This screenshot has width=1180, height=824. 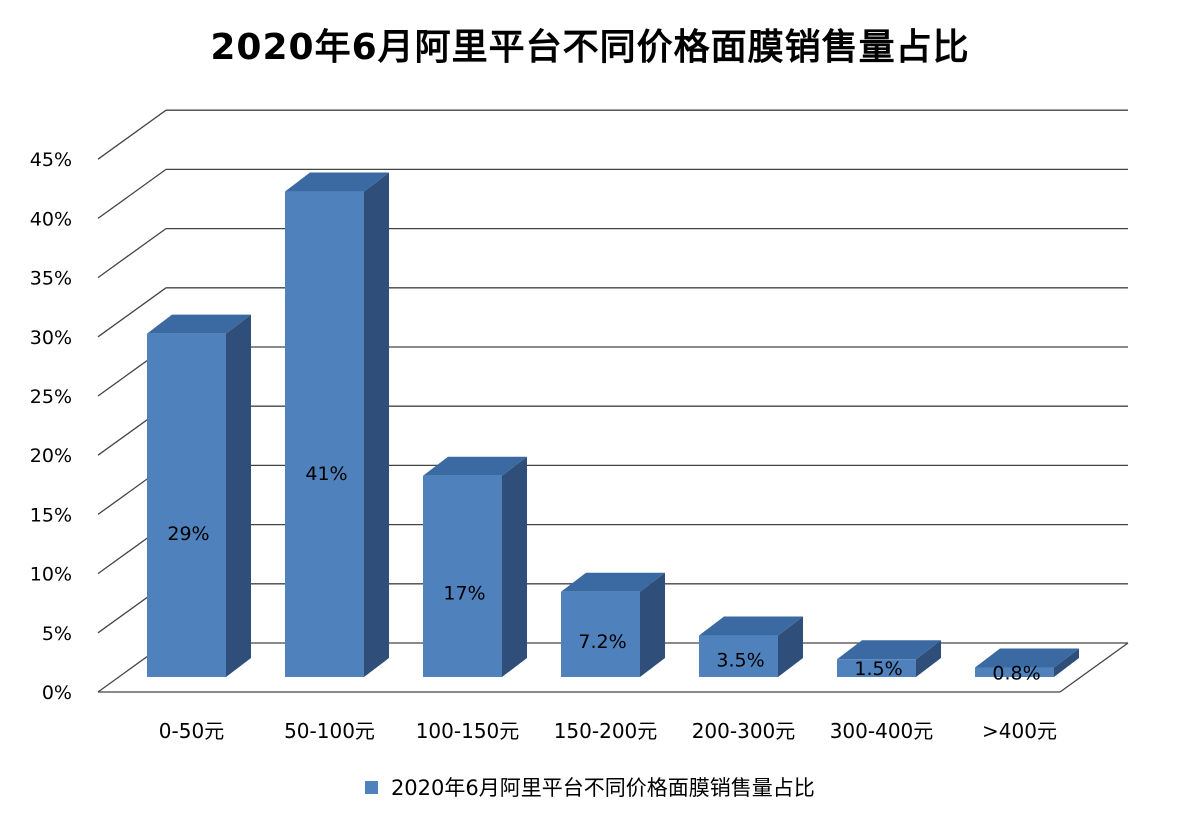 What do you see at coordinates (744, 731) in the screenshot?
I see `x-tick-label: 200-300元` at bounding box center [744, 731].